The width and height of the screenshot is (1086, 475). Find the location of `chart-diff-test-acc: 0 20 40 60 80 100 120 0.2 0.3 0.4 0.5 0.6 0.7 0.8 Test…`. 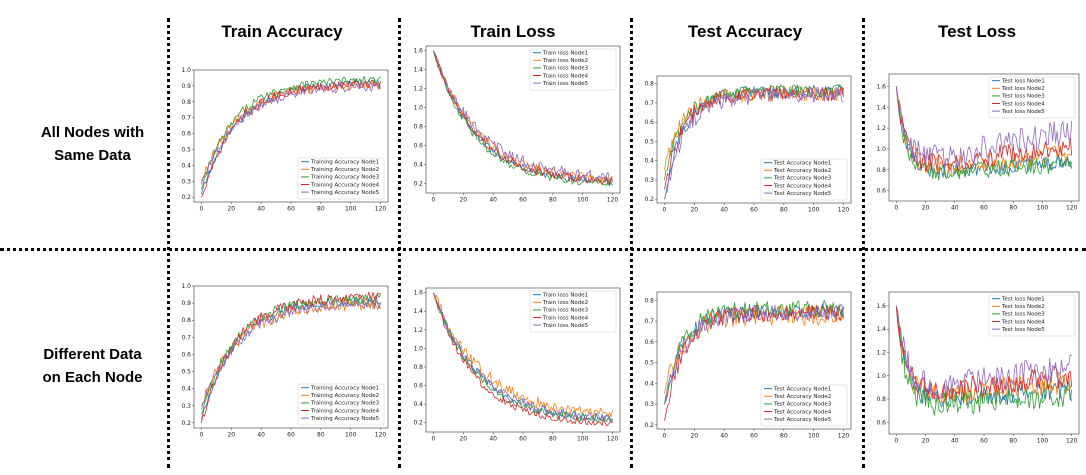

chart-diff-test-acc: 0 20 40 60 80 100 120 0.2 0.3 0.4 0.5 0.6 0.7 0.8 Test… is located at coordinates (748, 365).